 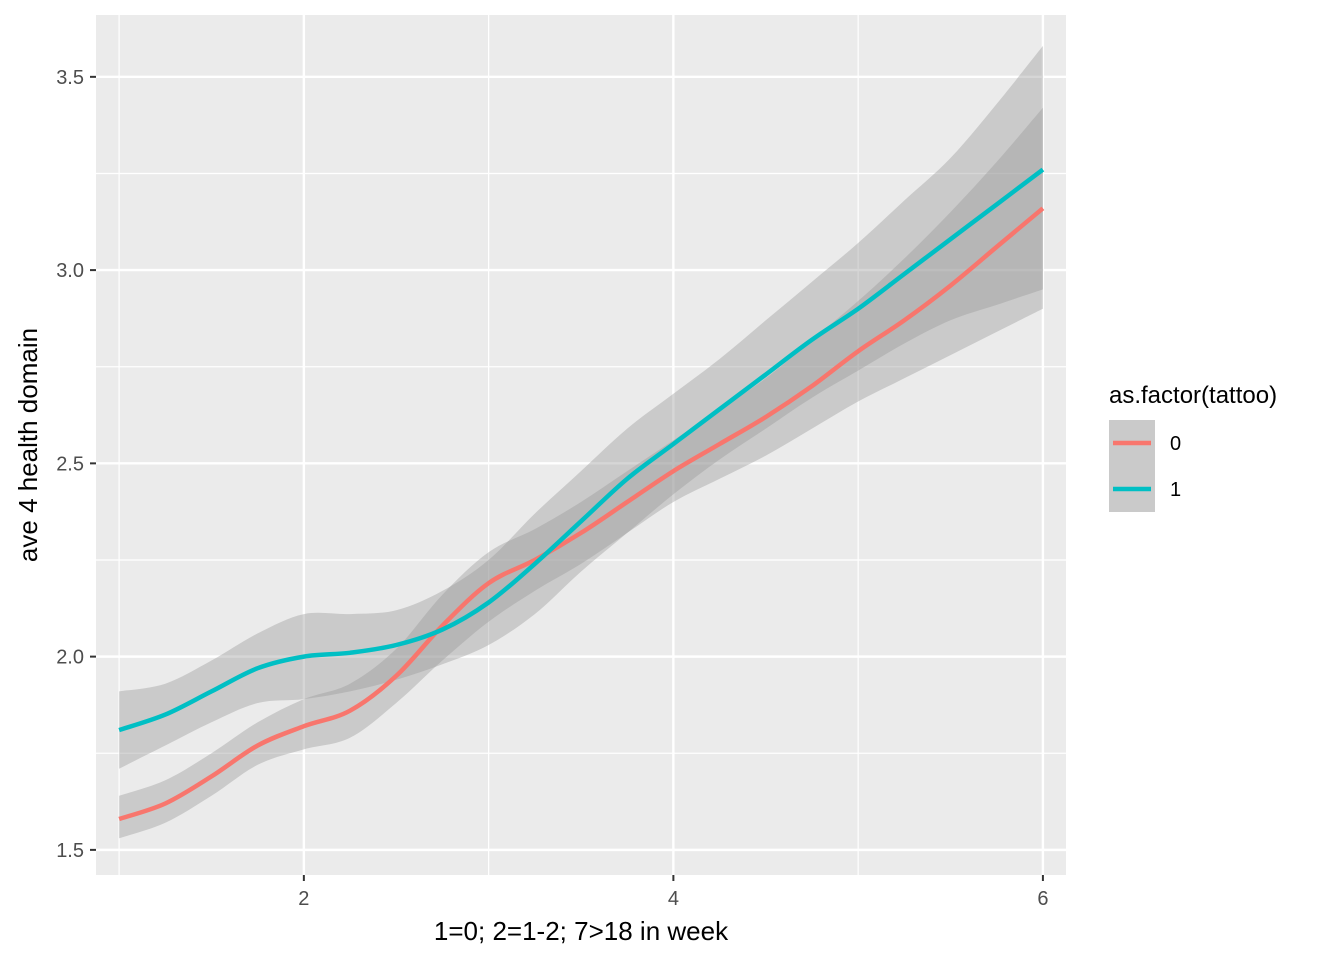 What do you see at coordinates (1193, 447) in the screenshot?
I see `legend: as.factor(tattoo) 01` at bounding box center [1193, 447].